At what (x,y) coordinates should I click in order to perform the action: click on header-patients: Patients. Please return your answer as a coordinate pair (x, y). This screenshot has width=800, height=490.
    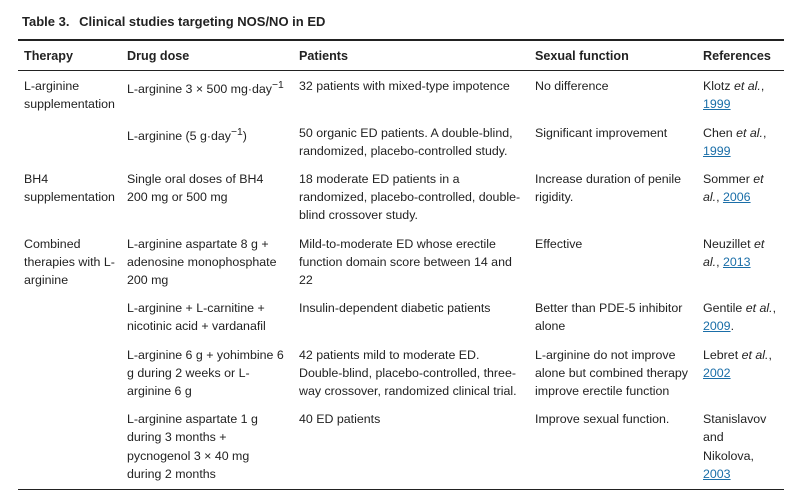
    Looking at the image, I should click on (323, 56).